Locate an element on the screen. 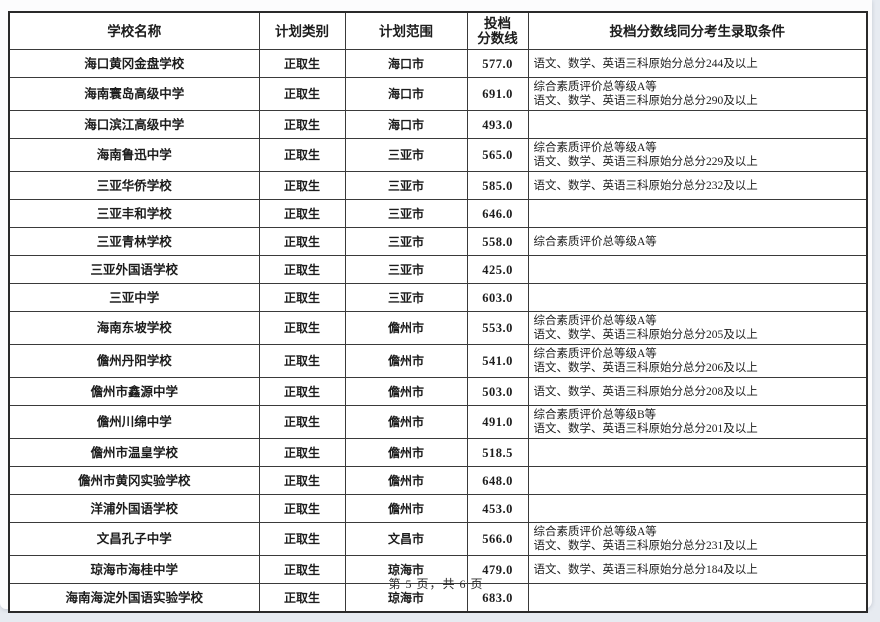 This screenshot has width=880, height=622. plan-scope-cell: 琼海市 is located at coordinates (406, 598).